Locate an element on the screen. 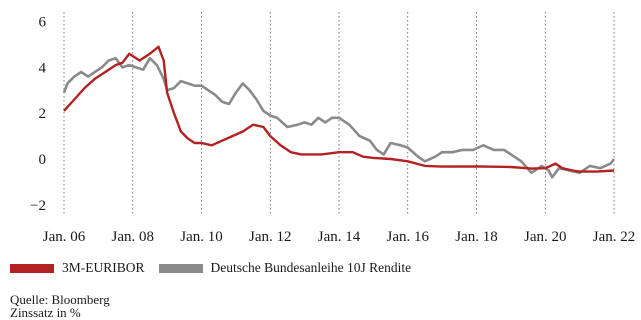 The height and width of the screenshot is (320, 641). y-tick-label: 4 is located at coordinates (43, 68).